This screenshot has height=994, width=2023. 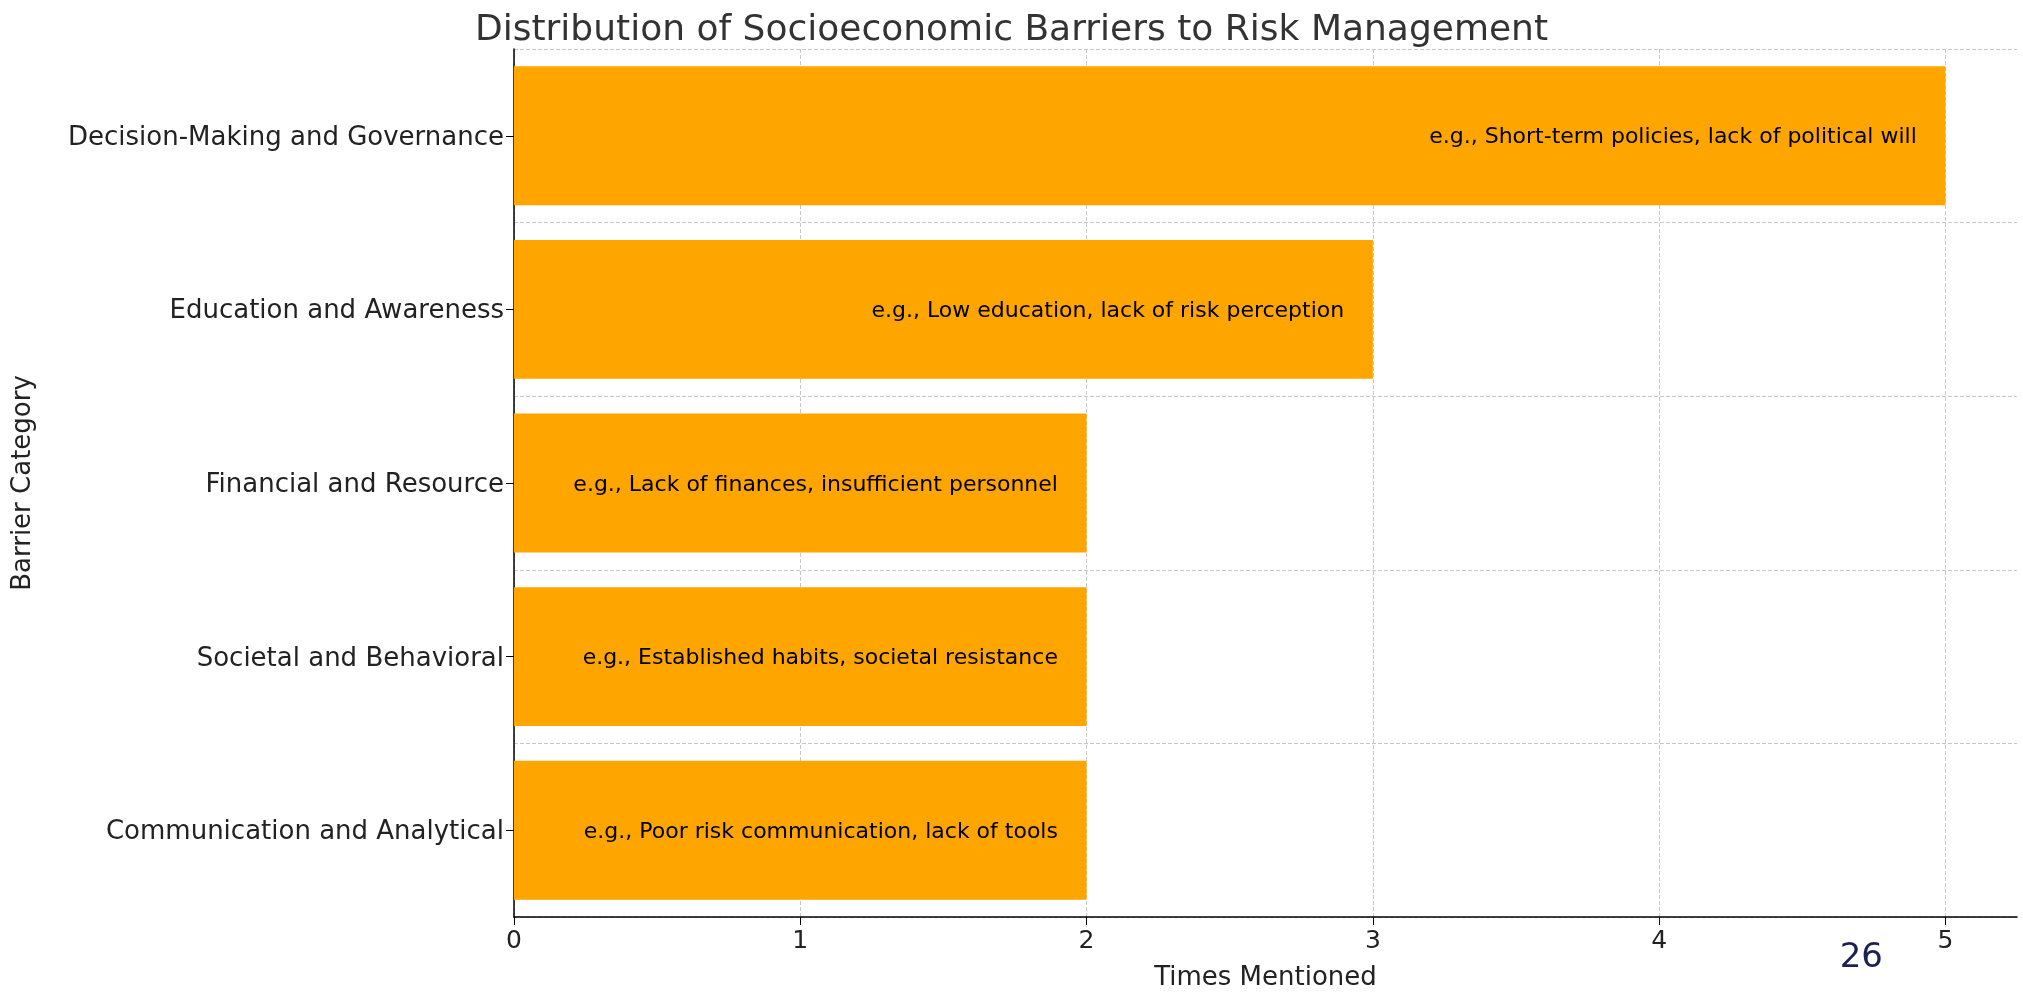 What do you see at coordinates (1265, 976) in the screenshot?
I see `x-axis-title: Times Mentioned` at bounding box center [1265, 976].